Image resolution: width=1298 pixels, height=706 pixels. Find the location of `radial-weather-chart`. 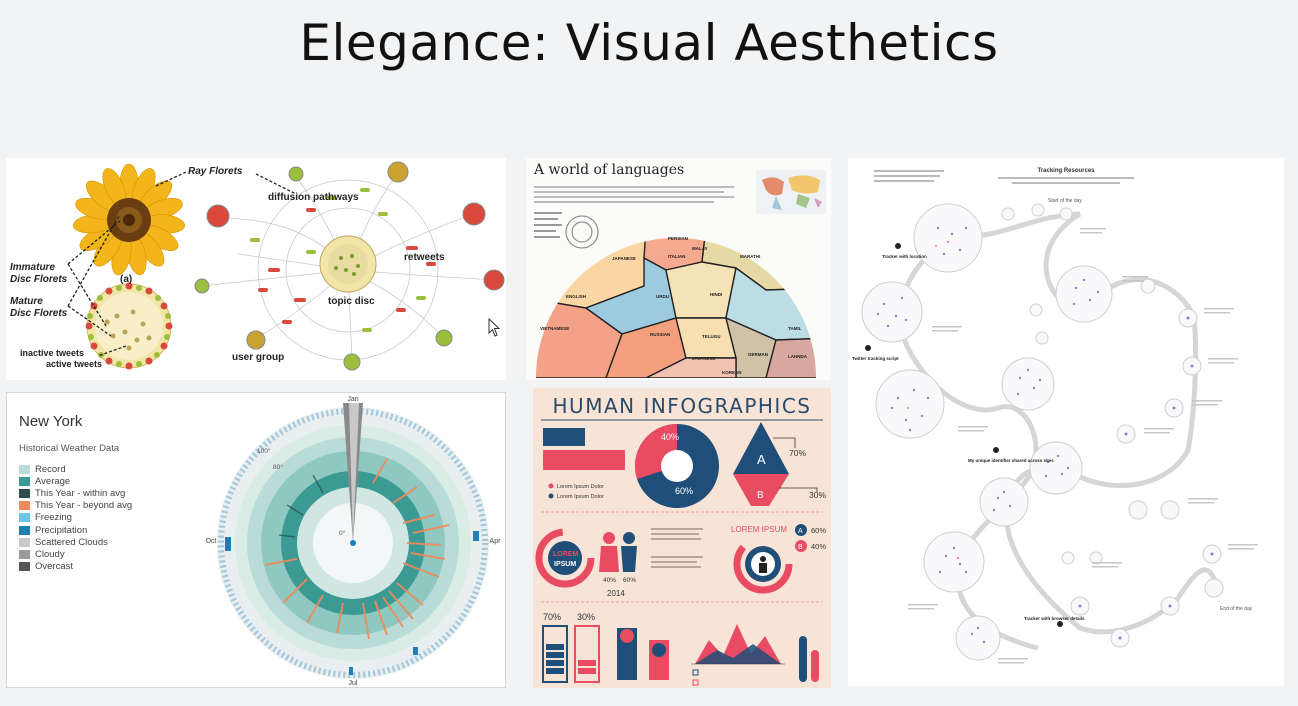

radial-weather-chart is located at coordinates (353, 541).